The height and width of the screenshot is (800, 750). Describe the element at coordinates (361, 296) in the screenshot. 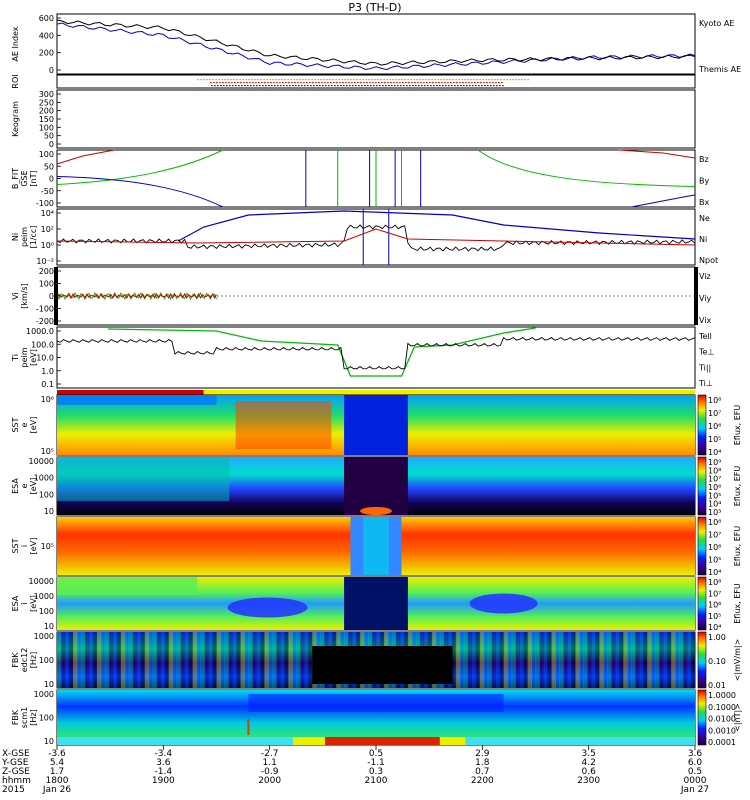

I see `panel-velocity: Vi[km/s] 200 100 0 -100 -200 Viz Viy Vix` at that location.